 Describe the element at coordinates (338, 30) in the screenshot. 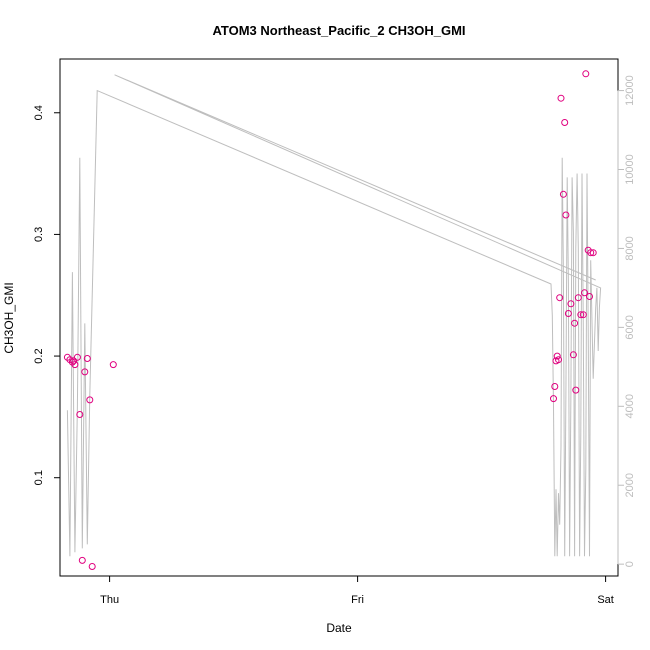

I see `chart-title: ATOM3 Northeast_Pacific_2 CH3OH_GMI` at that location.